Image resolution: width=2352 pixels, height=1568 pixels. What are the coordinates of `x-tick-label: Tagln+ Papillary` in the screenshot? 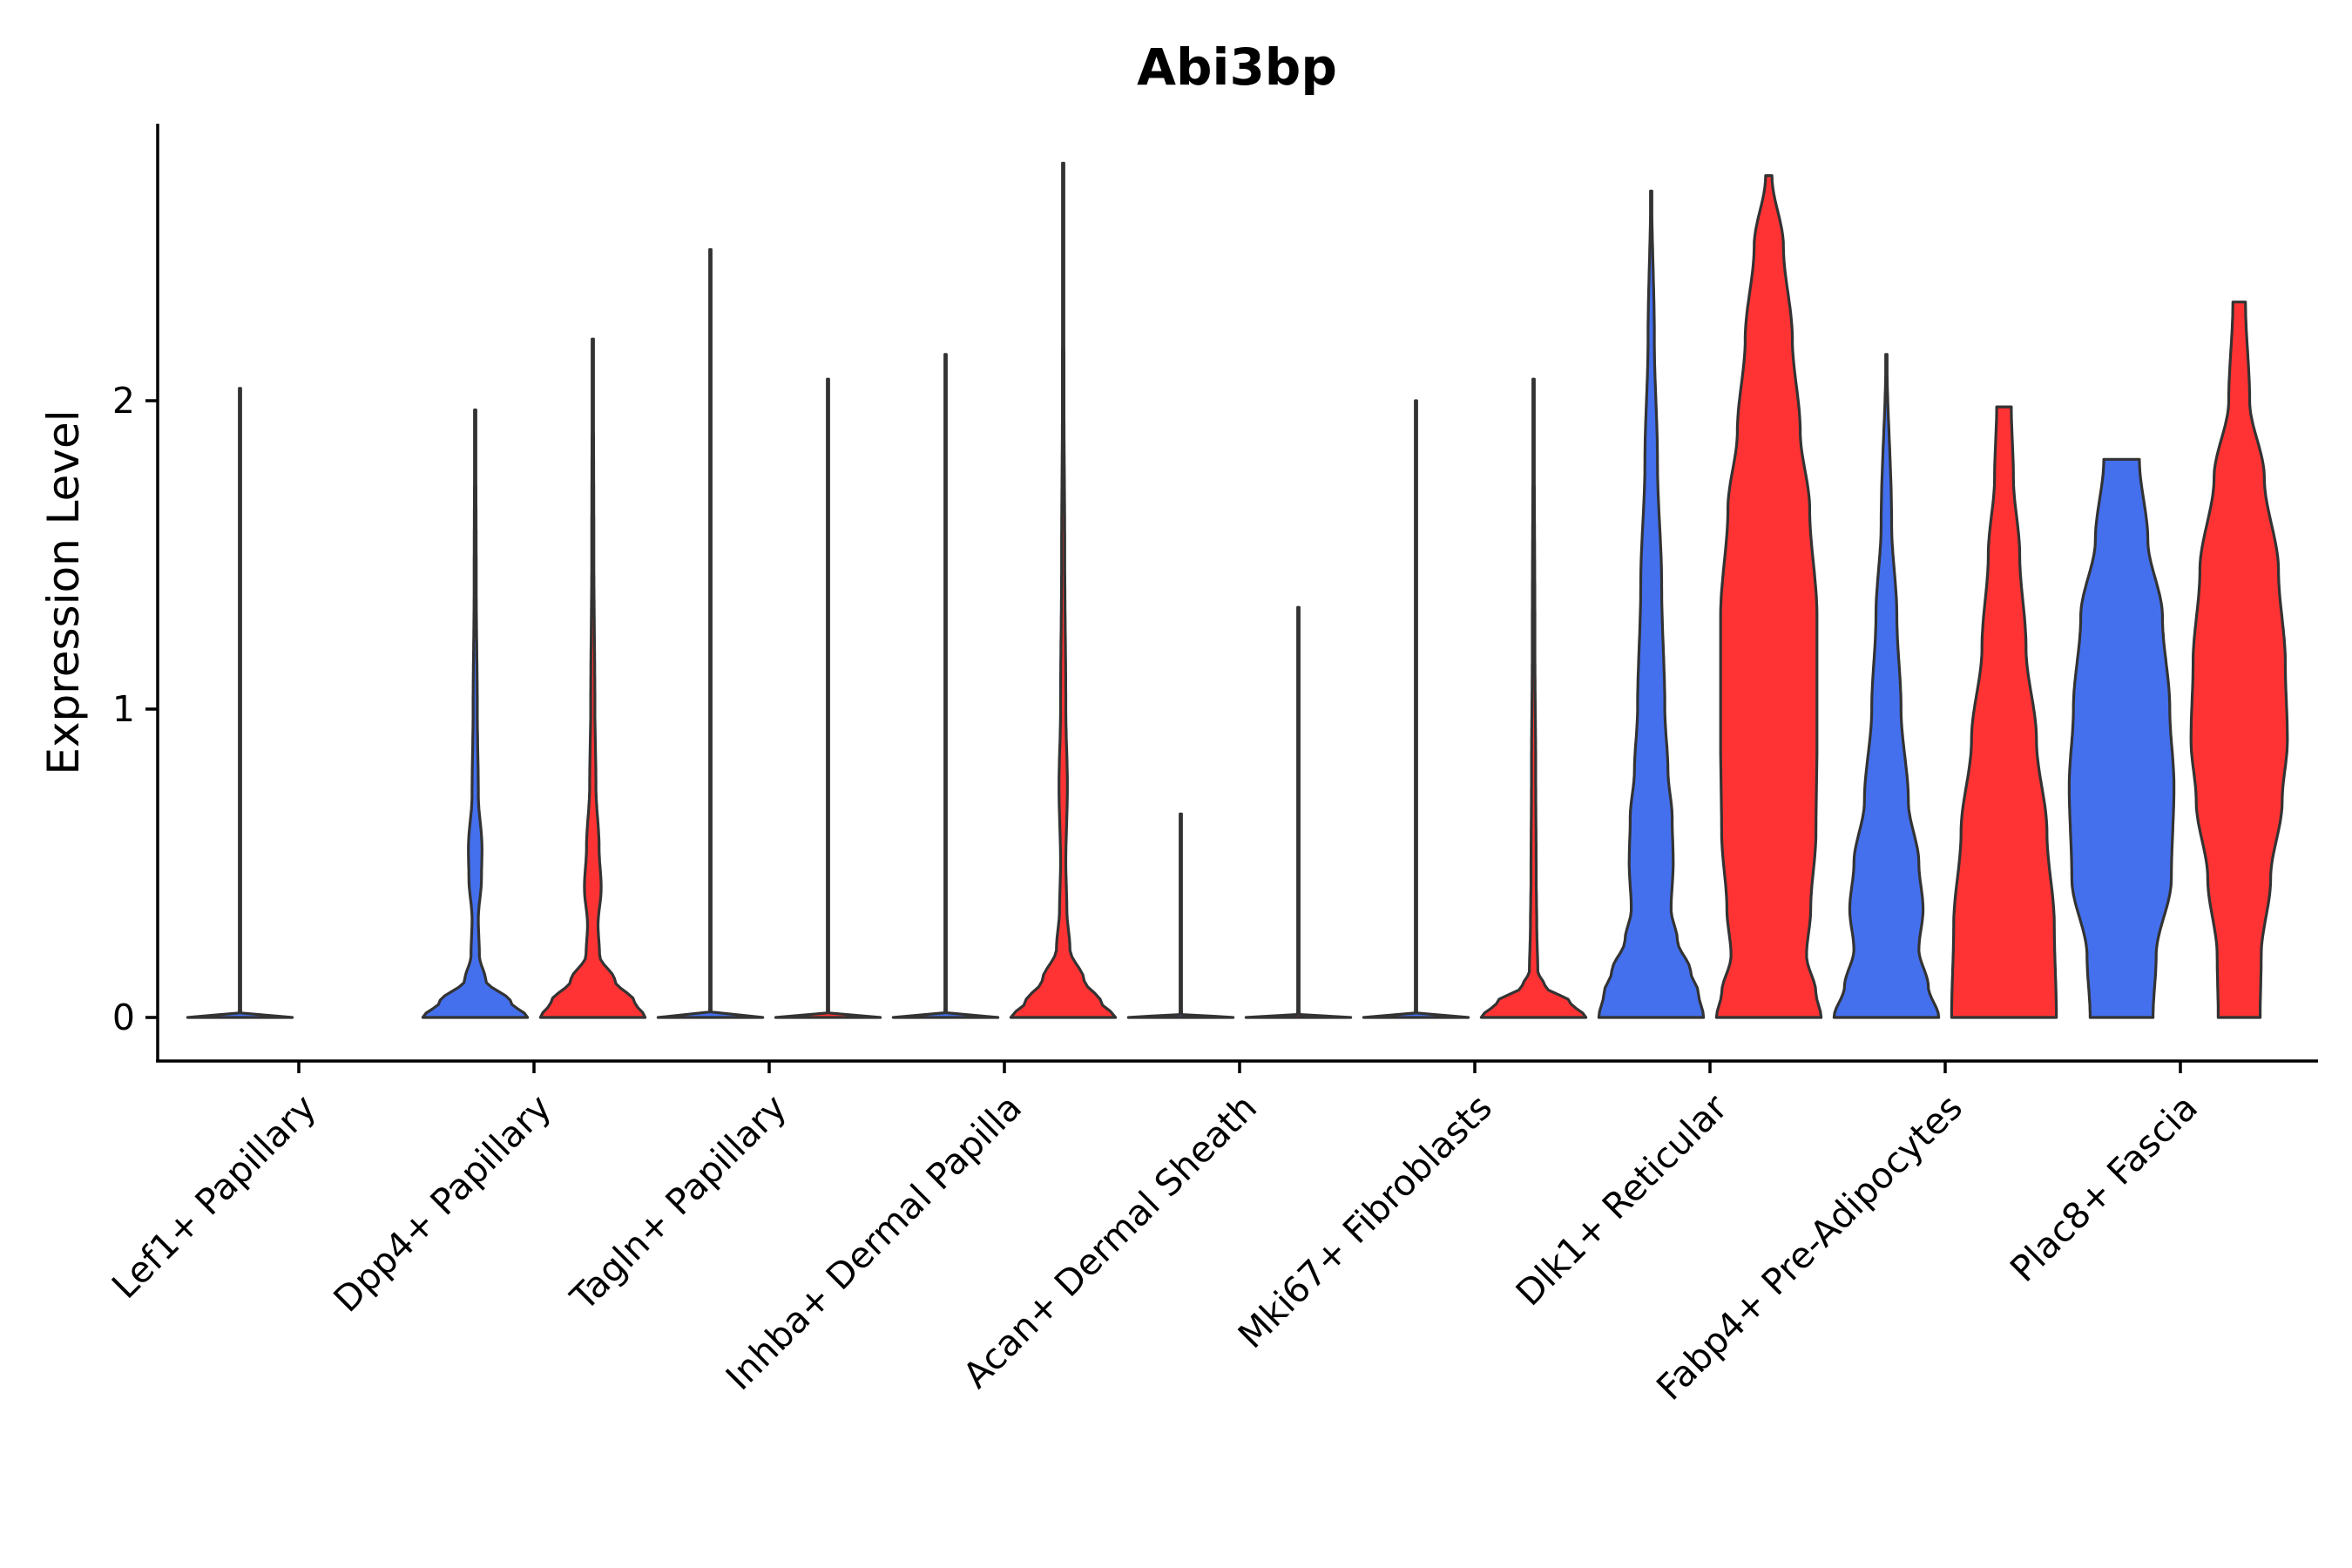 It's located at (678, 1202).